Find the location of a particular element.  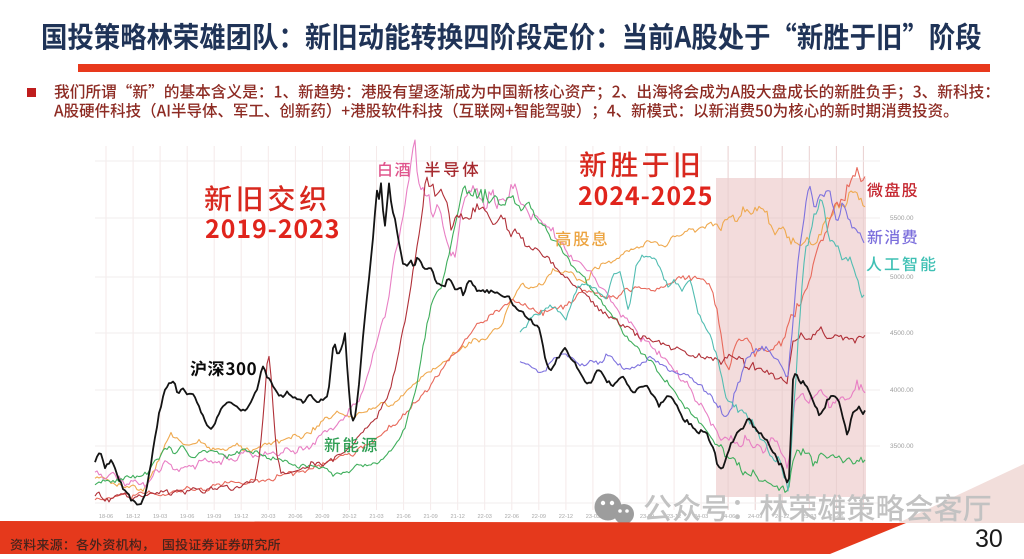

svg-text: 22-06 is located at coordinates (512, 517).